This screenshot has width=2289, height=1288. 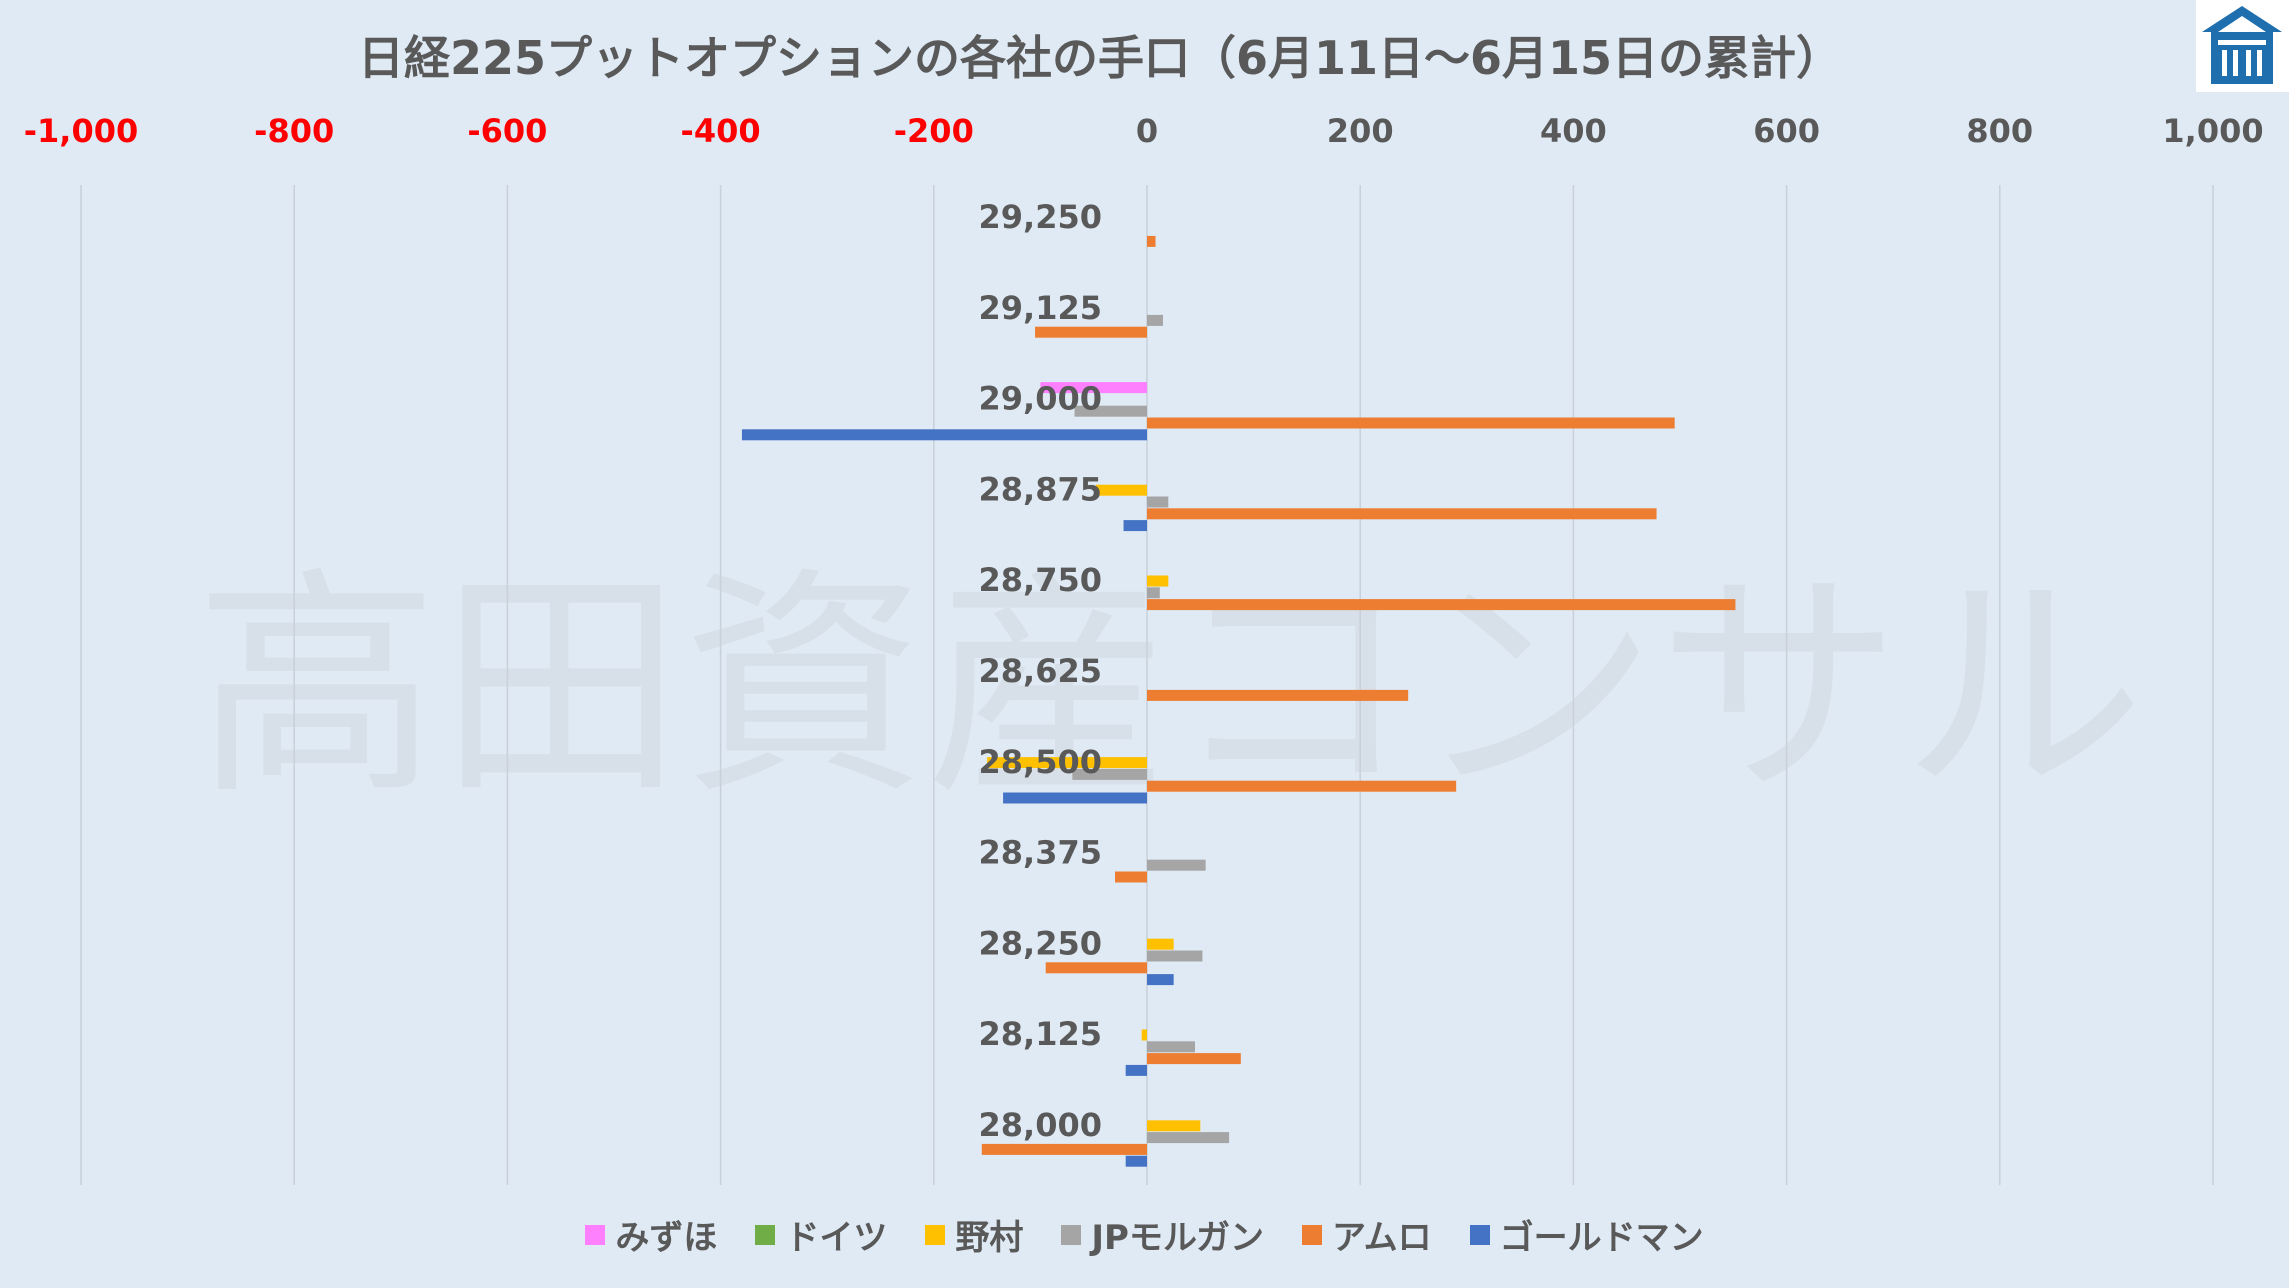 What do you see at coordinates (1381, 1238) in the screenshot?
I see `legend-label: アムロ` at bounding box center [1381, 1238].